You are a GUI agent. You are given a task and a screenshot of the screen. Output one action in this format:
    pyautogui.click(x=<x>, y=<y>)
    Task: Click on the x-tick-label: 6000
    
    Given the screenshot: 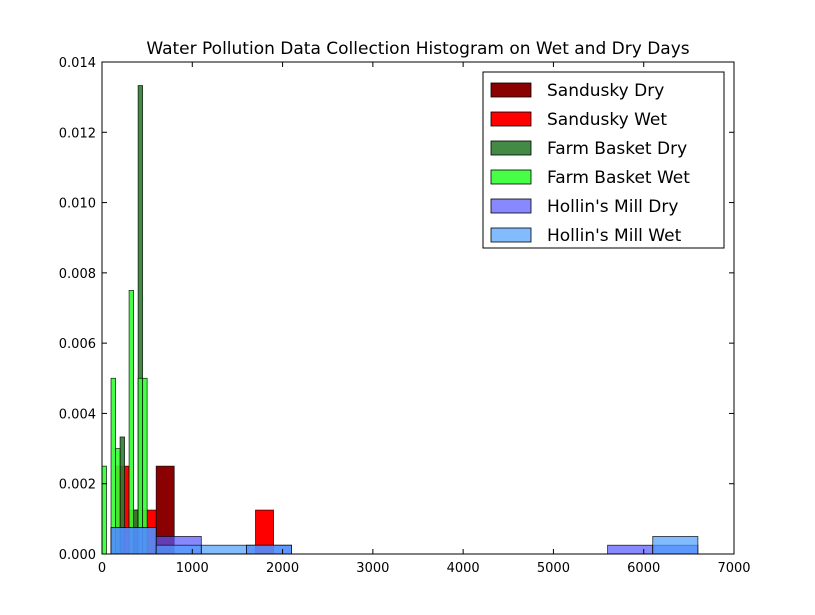 What is the action you would take?
    pyautogui.click(x=643, y=568)
    